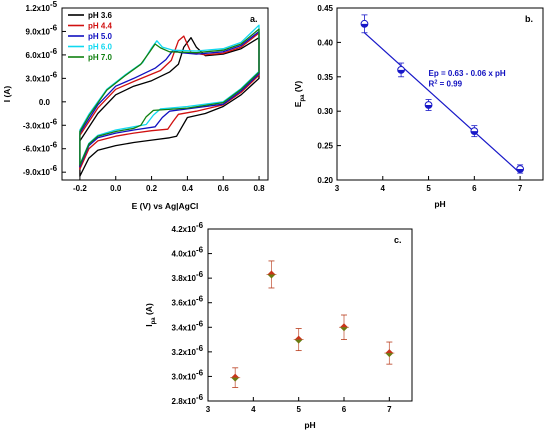 This screenshot has width=550, height=434. Describe the element at coordinates (325, 77) in the screenshot. I see `y-tick-label: 0.35` at that location.